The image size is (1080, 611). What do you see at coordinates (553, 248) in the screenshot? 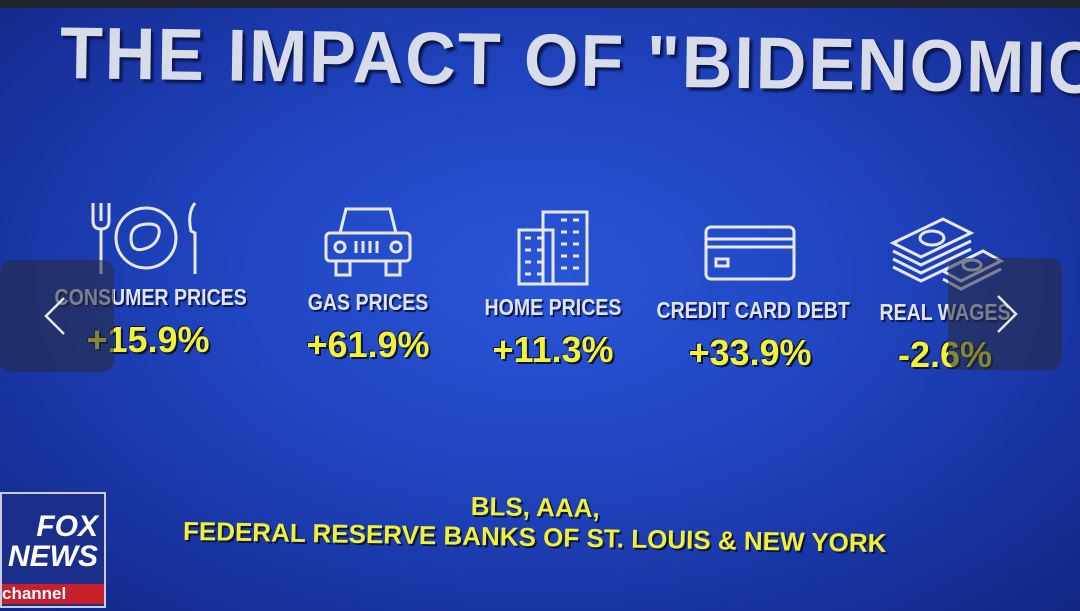
I see `buildings-icon` at bounding box center [553, 248].